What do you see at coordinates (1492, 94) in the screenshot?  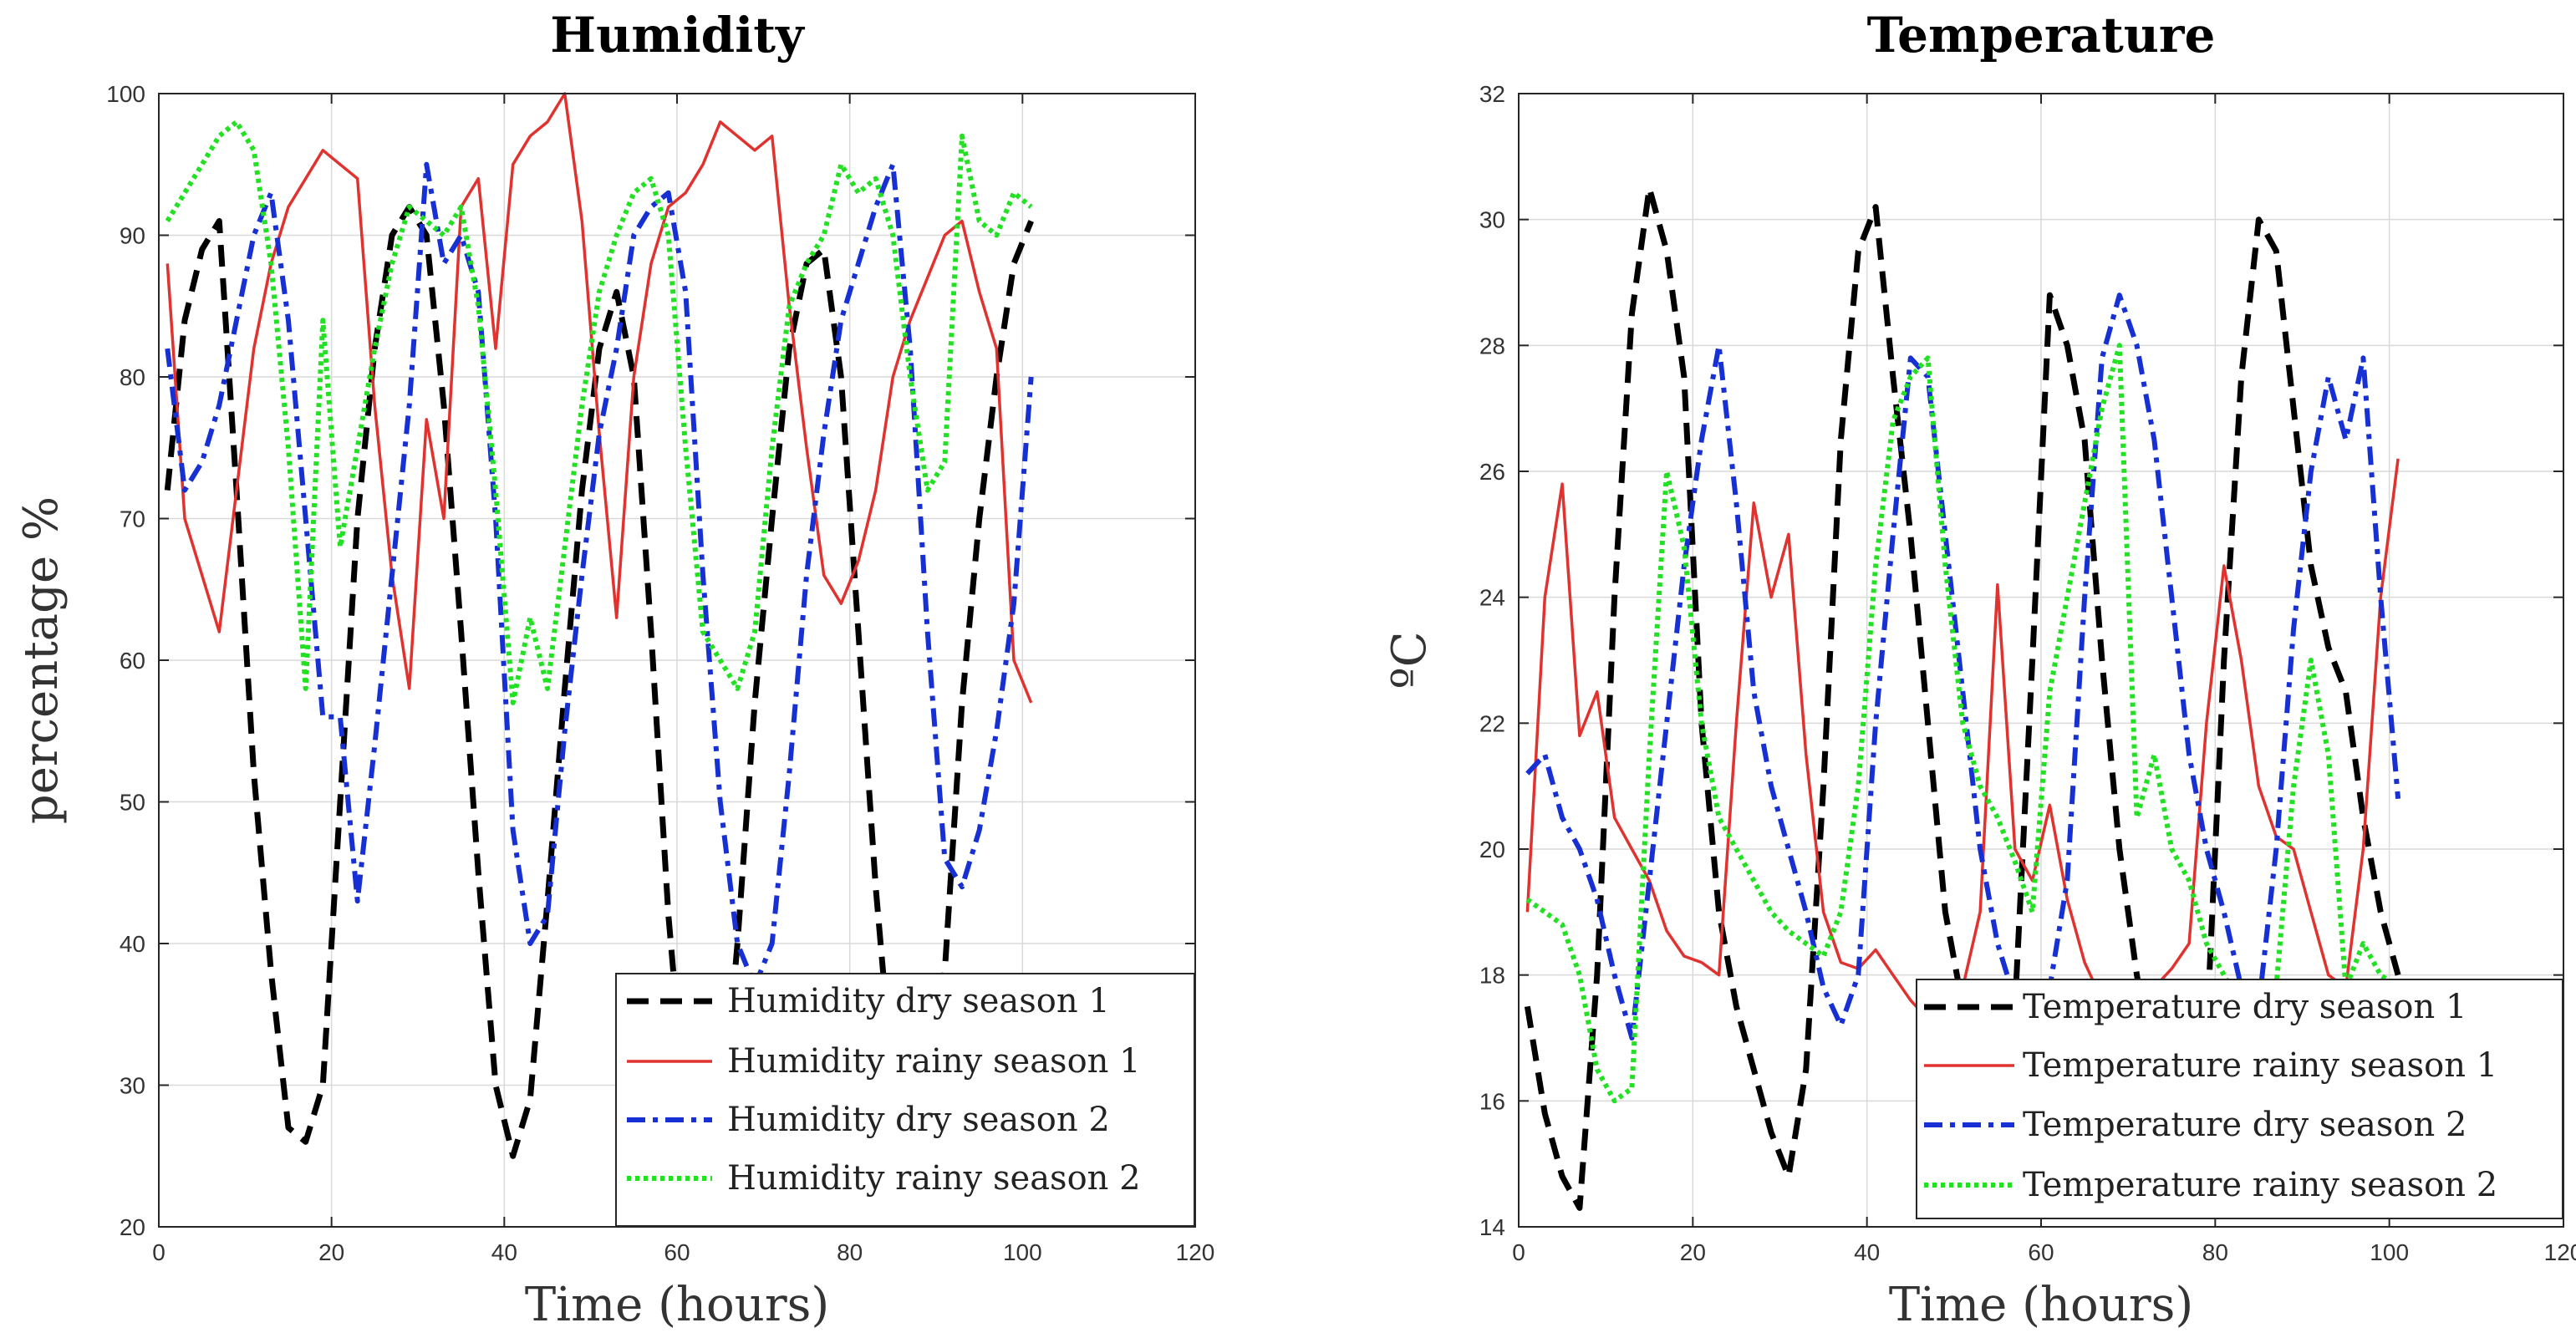 I see `y-tick-label: 32` at bounding box center [1492, 94].